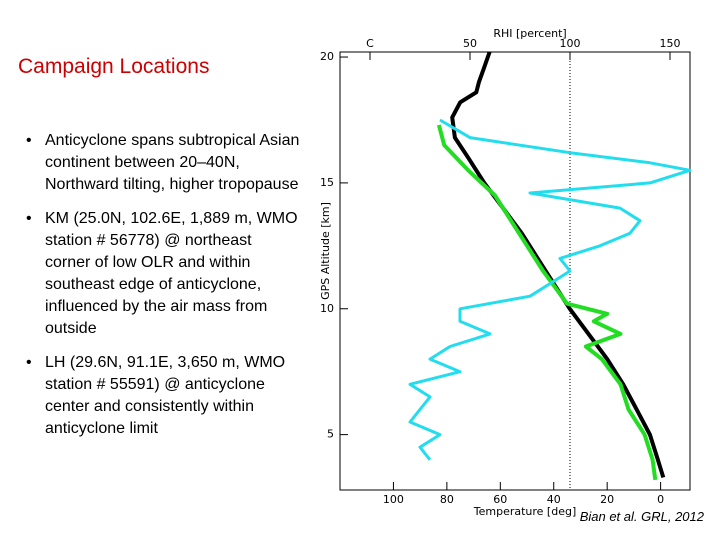 The height and width of the screenshot is (540, 720). I want to click on y-tick-label: 15, so click(327, 182).